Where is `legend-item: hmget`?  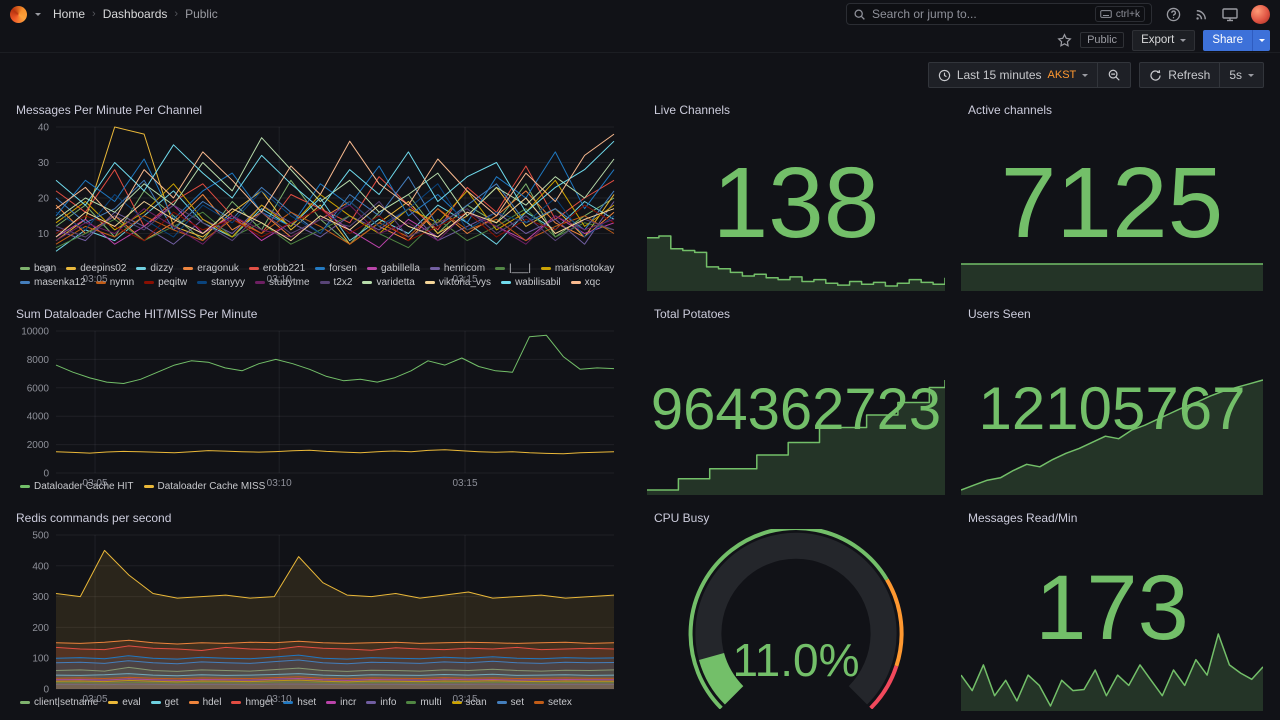 legend-item: hmget is located at coordinates (252, 702).